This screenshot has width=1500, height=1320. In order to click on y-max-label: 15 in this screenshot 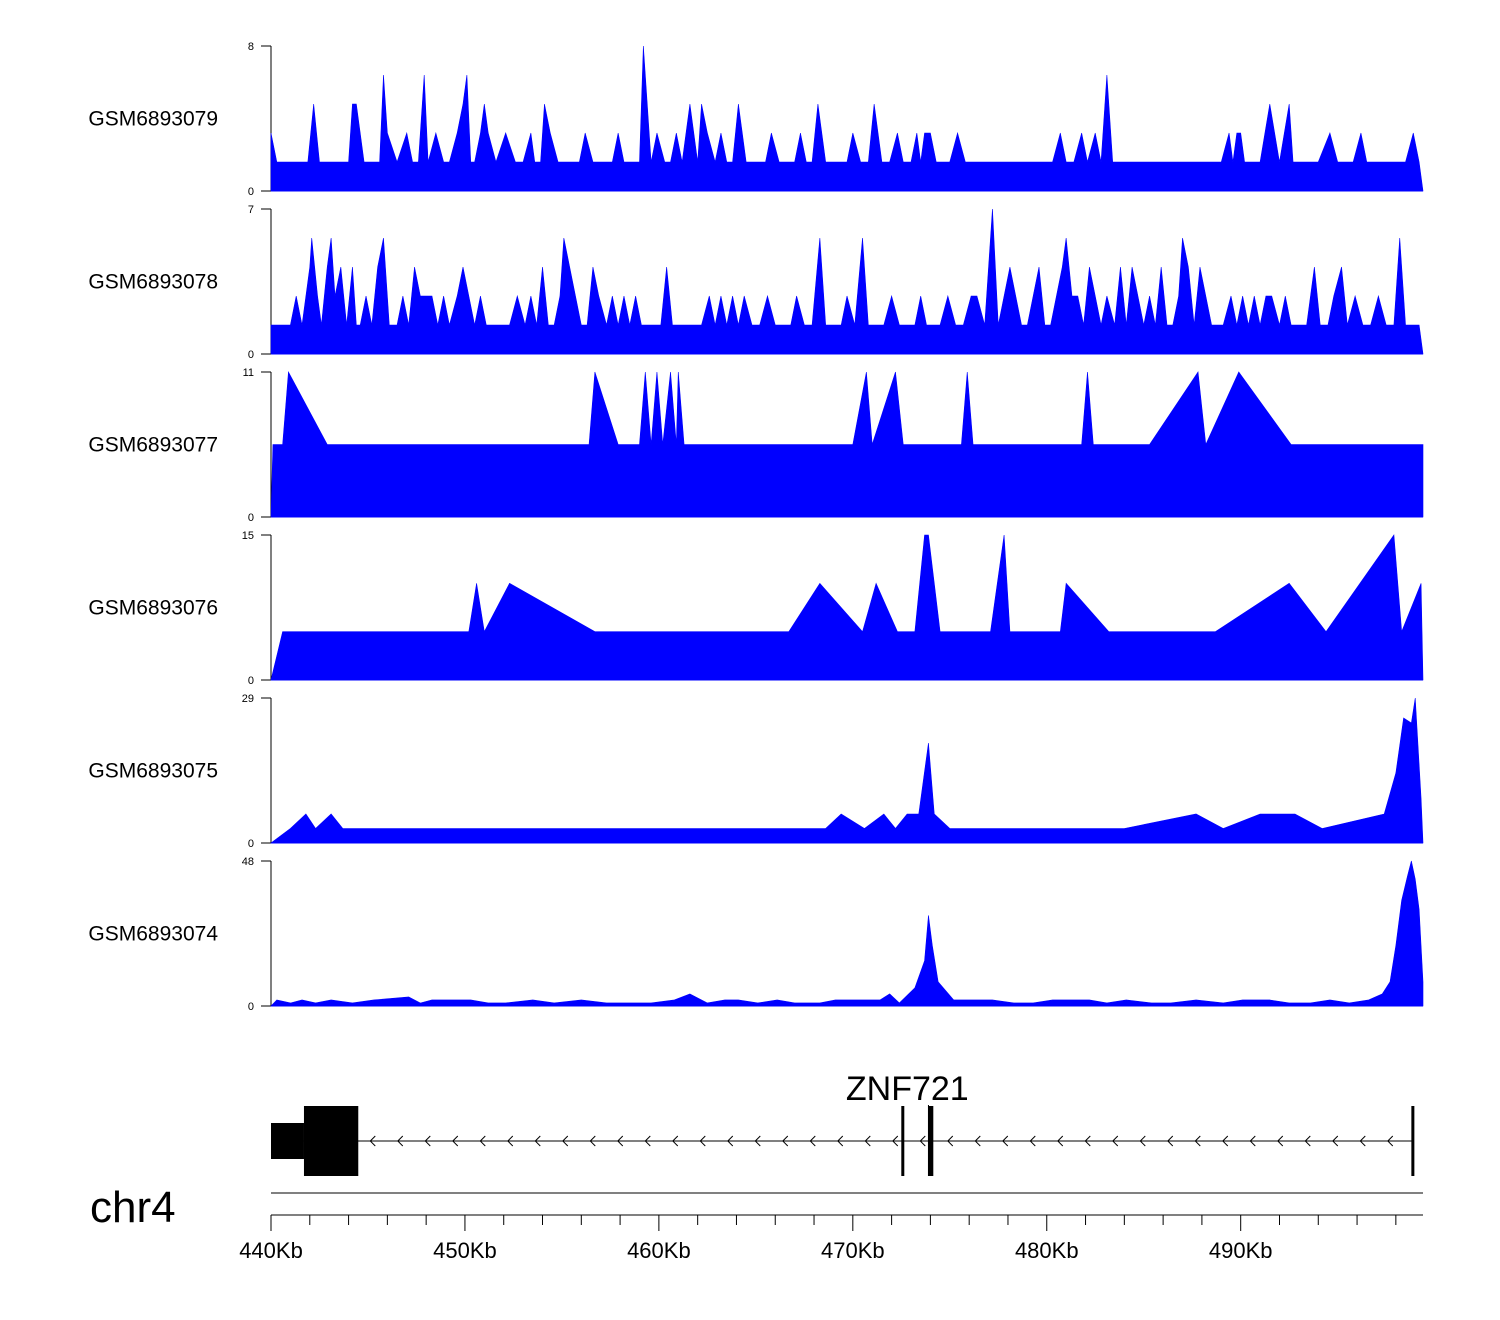, I will do `click(248, 536)`.